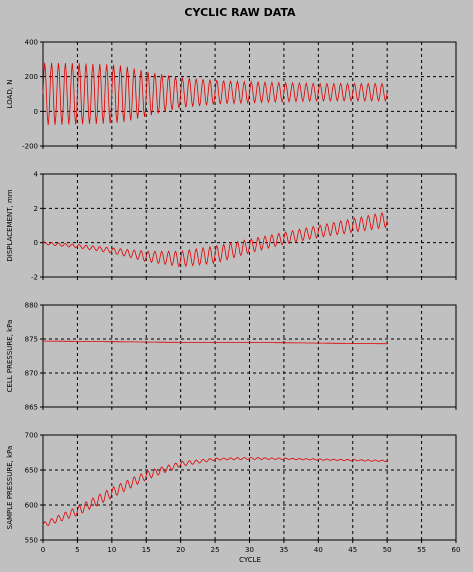 The image size is (473, 572). I want to click on y-tick-label: 880, so click(31, 306).